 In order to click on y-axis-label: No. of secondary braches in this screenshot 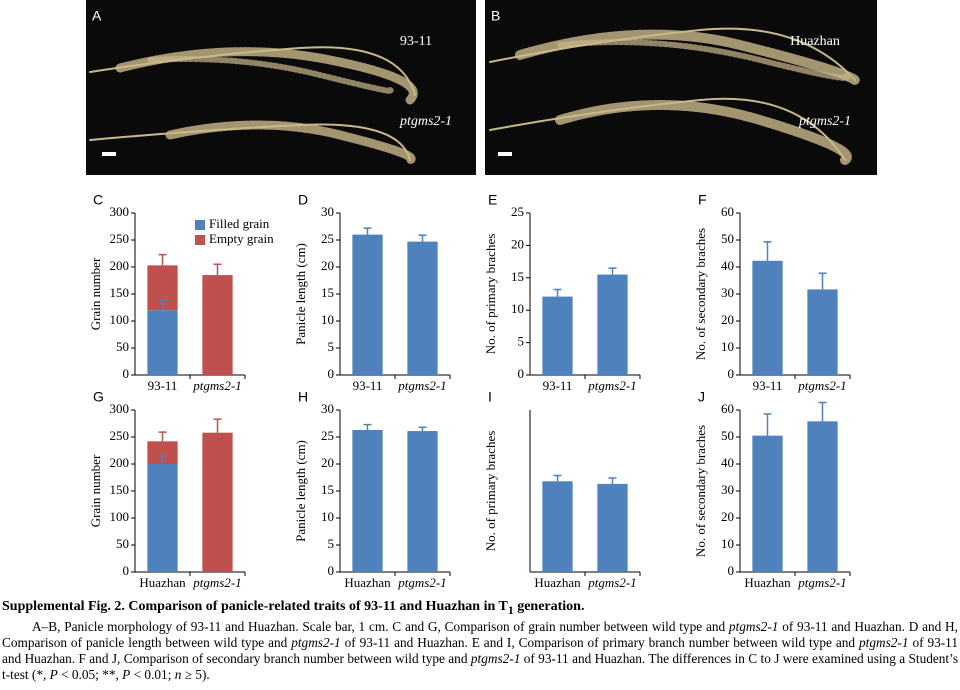, I will do `click(700, 491)`.